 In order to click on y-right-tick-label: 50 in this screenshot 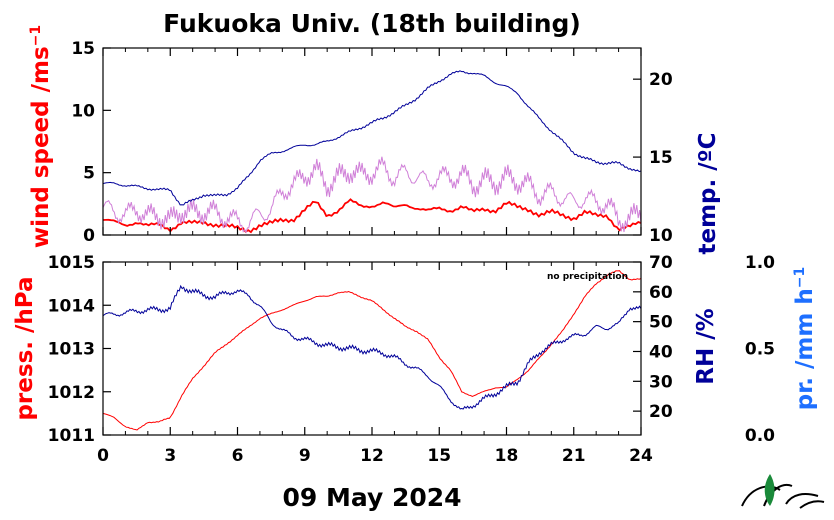, I will do `click(661, 323)`.